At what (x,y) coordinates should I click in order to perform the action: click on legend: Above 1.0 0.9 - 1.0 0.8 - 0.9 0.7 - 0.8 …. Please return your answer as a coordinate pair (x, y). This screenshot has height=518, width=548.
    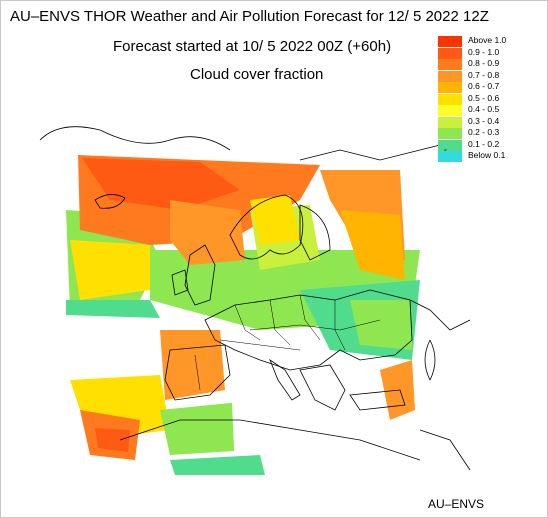
    Looking at the image, I should click on (488, 99).